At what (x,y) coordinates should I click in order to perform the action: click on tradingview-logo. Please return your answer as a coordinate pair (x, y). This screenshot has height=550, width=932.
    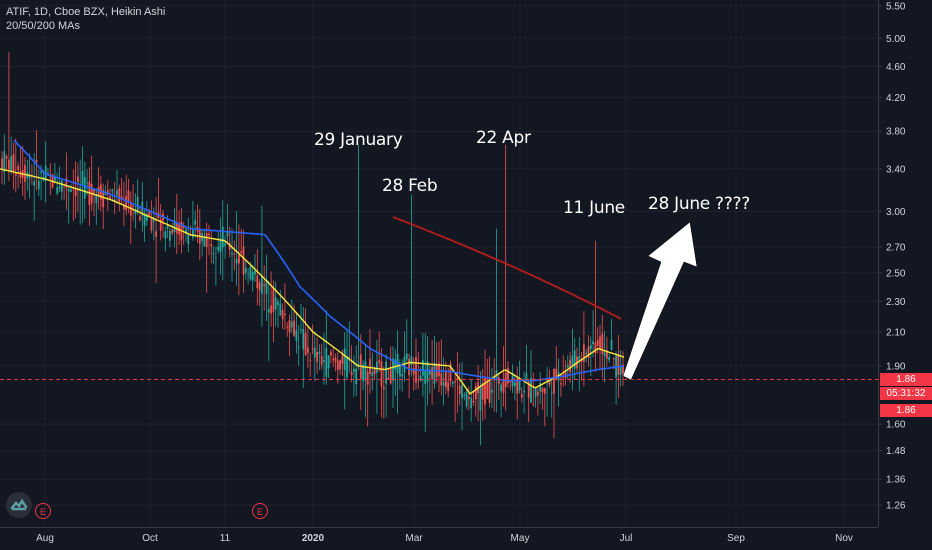
    Looking at the image, I should click on (19, 505).